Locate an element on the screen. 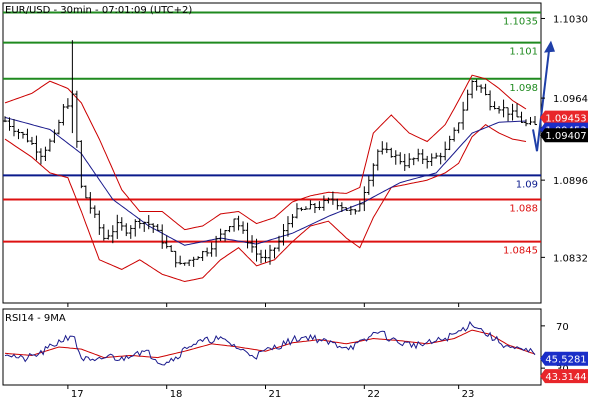 Image resolution: width=590 pixels, height=404 pixels. rsi-title: RSI14 - 9MA is located at coordinates (35, 318).